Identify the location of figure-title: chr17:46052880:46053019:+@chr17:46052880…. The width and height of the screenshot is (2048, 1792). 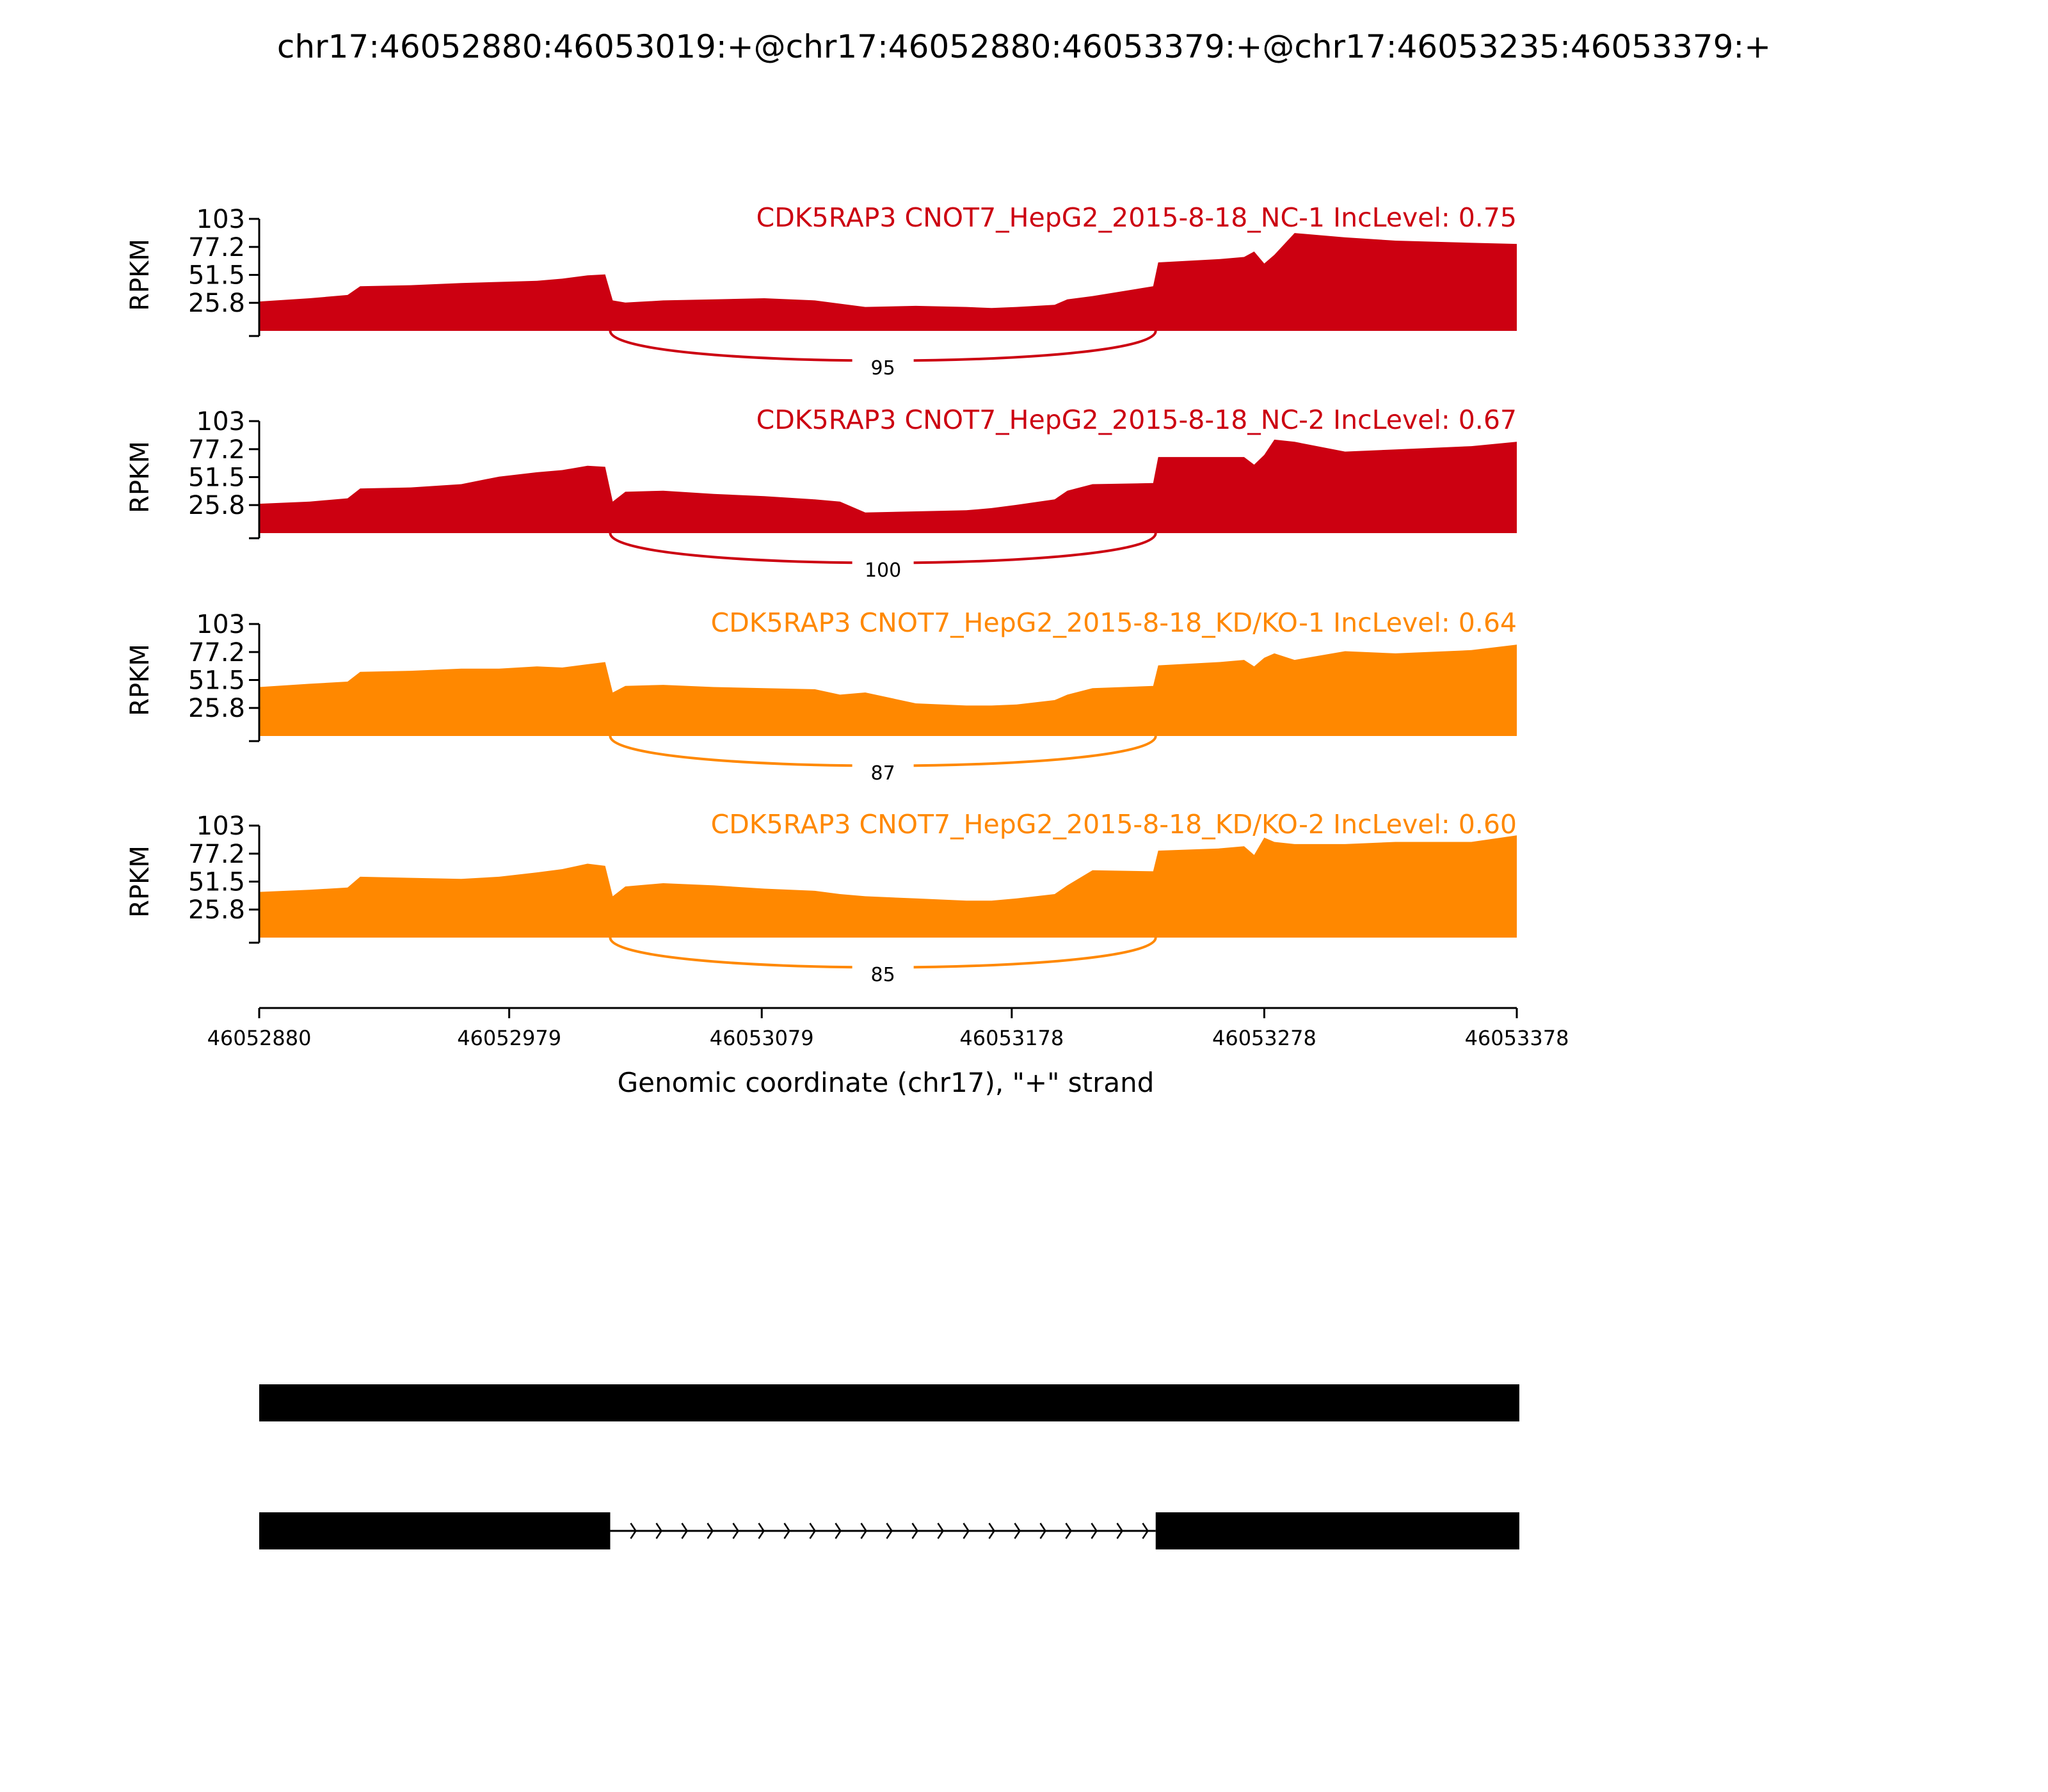
(1024, 46).